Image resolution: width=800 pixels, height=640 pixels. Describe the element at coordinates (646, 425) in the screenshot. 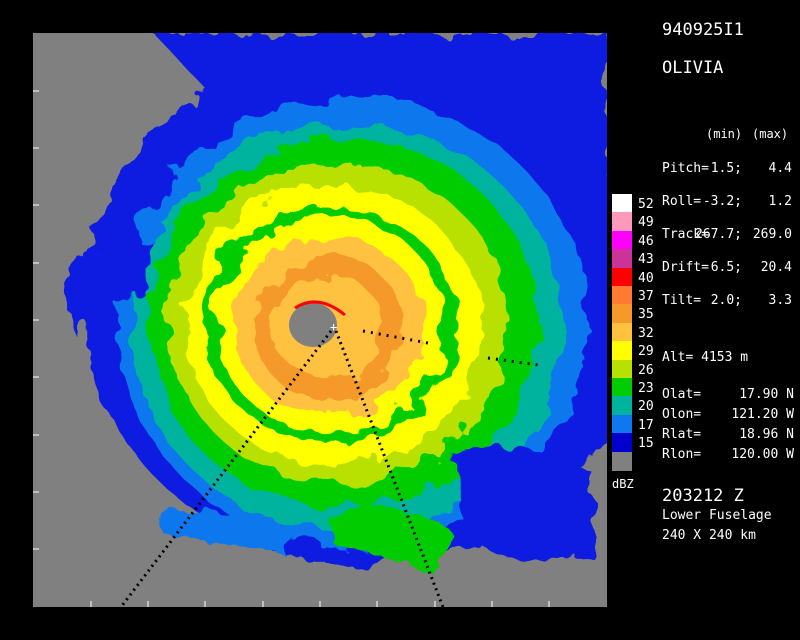

I see `color-scale-label: 17` at that location.